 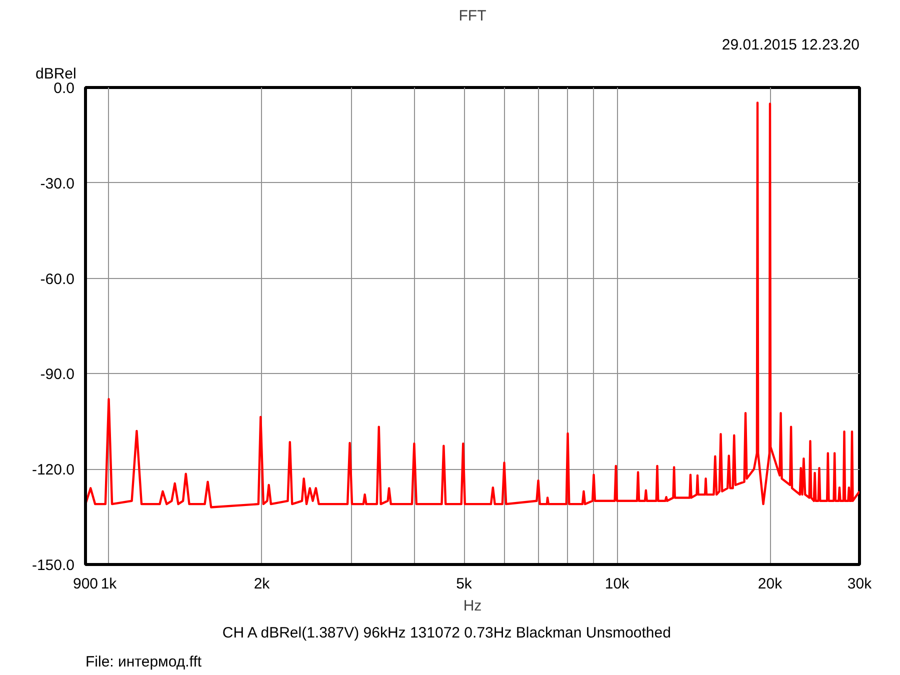 I want to click on x-tick-label: 5k, so click(x=464, y=584).